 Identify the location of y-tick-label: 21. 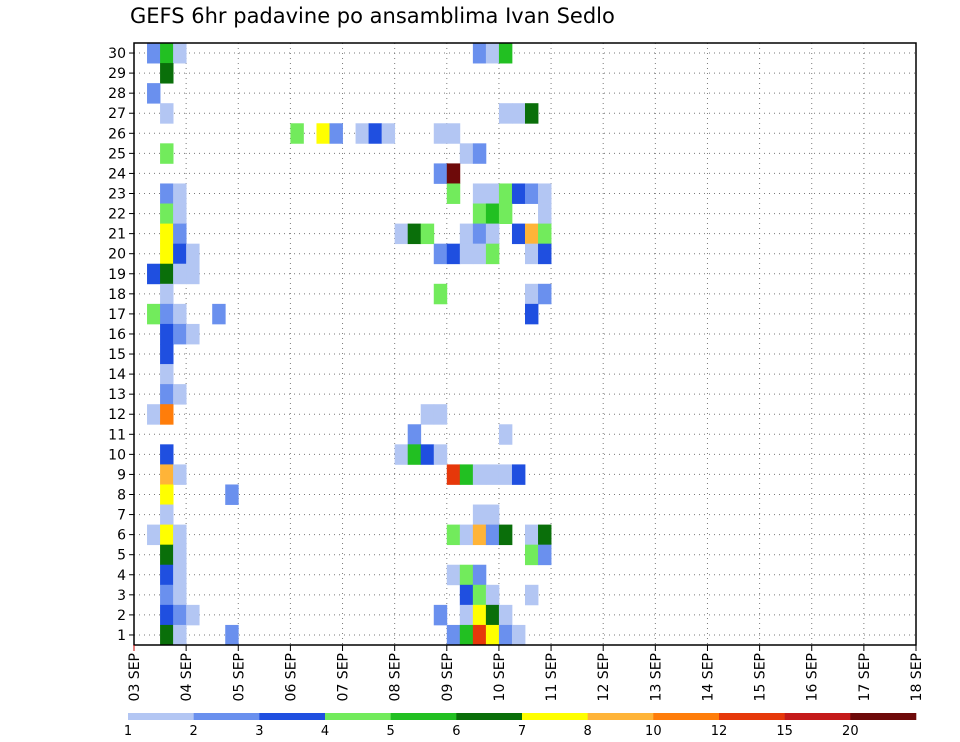
(117, 235).